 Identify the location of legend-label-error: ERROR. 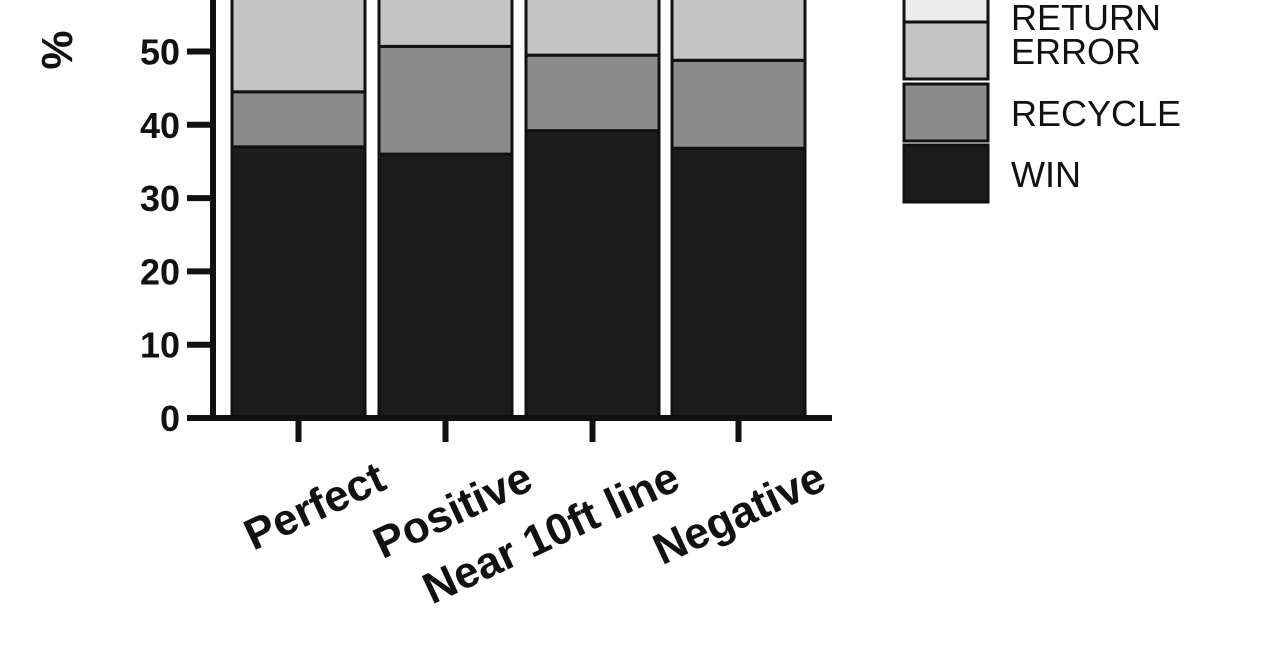
(1076, 51).